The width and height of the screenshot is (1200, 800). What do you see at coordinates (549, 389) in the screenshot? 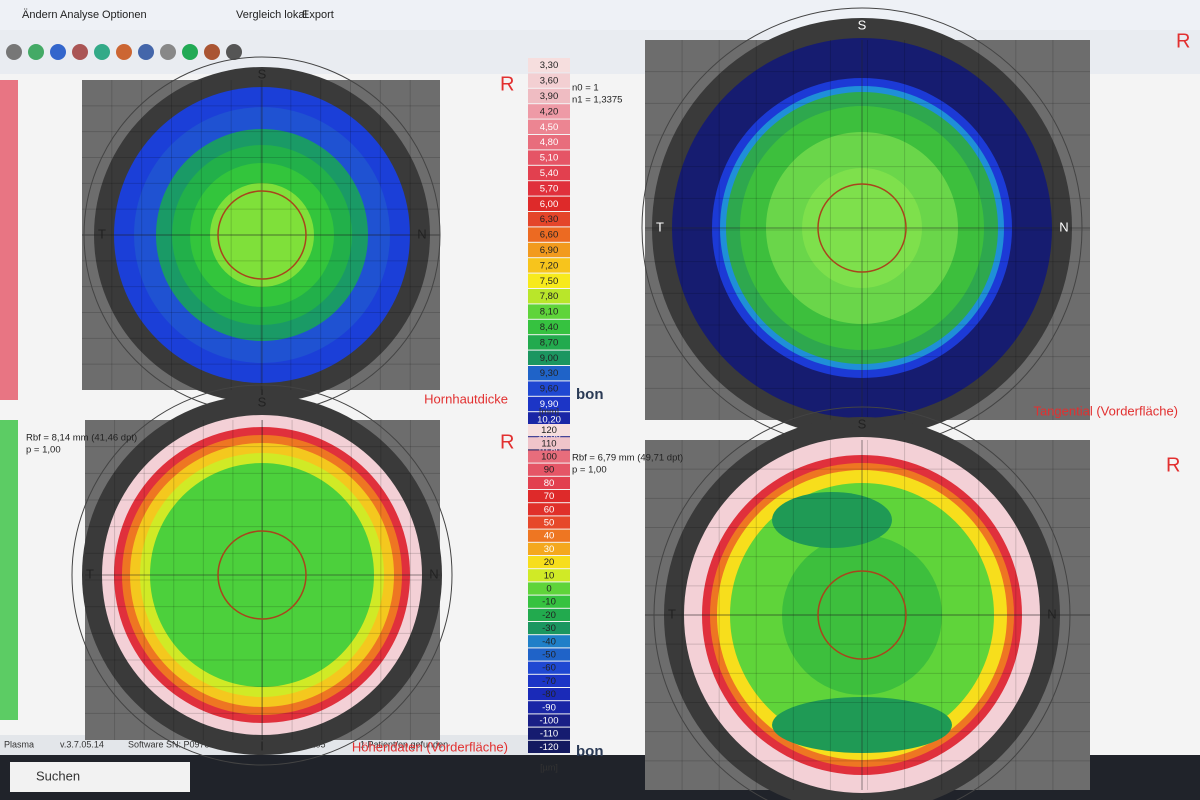
I see `scale-label: 9,60` at bounding box center [549, 389].